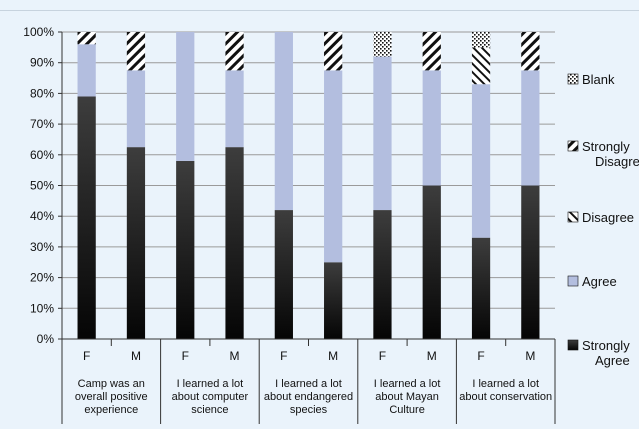  I want to click on y-tick-label: 50%, so click(42, 186).